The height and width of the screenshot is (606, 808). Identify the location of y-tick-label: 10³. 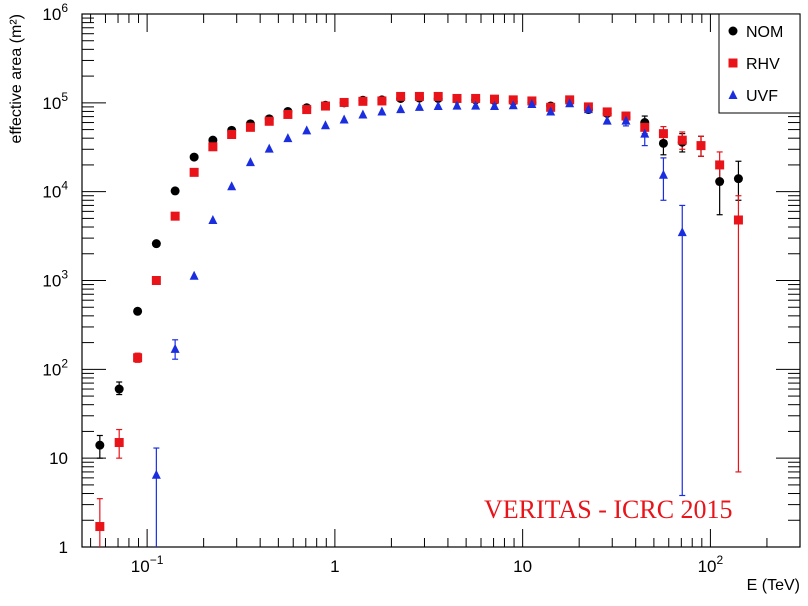
(55, 279).